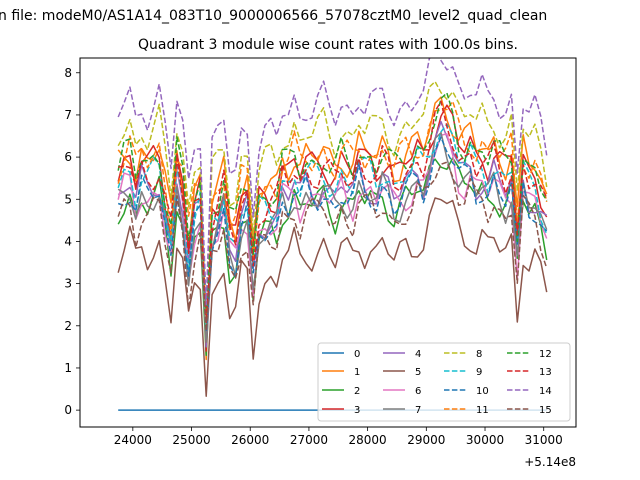 This screenshot has height=480, width=640. What do you see at coordinates (545, 354) in the screenshot?
I see `legend-label-12: 12` at bounding box center [545, 354].